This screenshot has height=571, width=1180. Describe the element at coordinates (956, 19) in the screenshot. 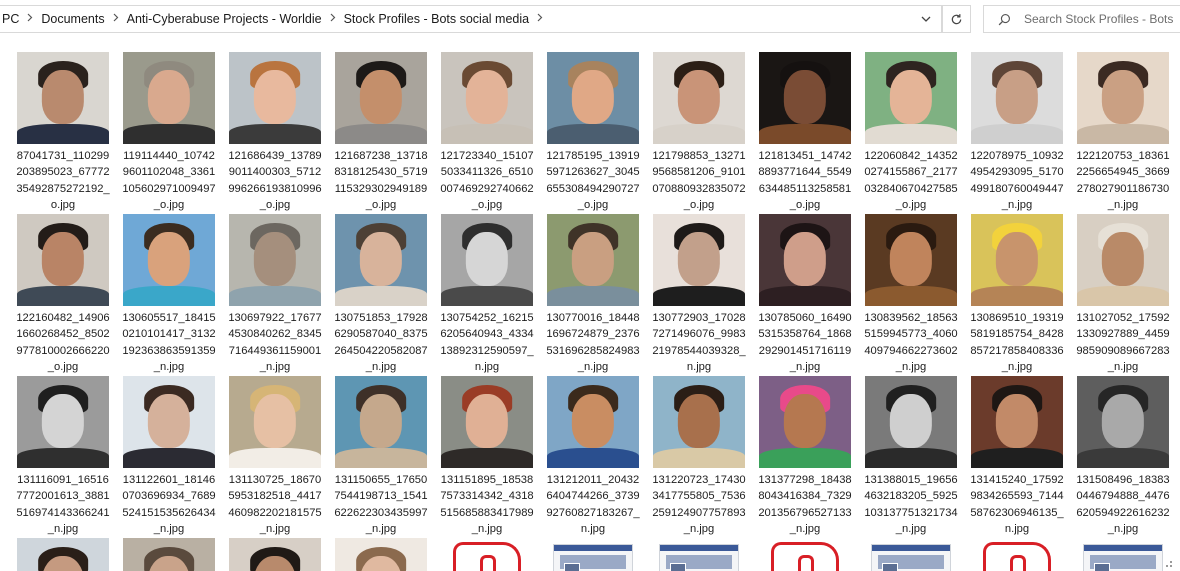

I see `refresh-button` at that location.